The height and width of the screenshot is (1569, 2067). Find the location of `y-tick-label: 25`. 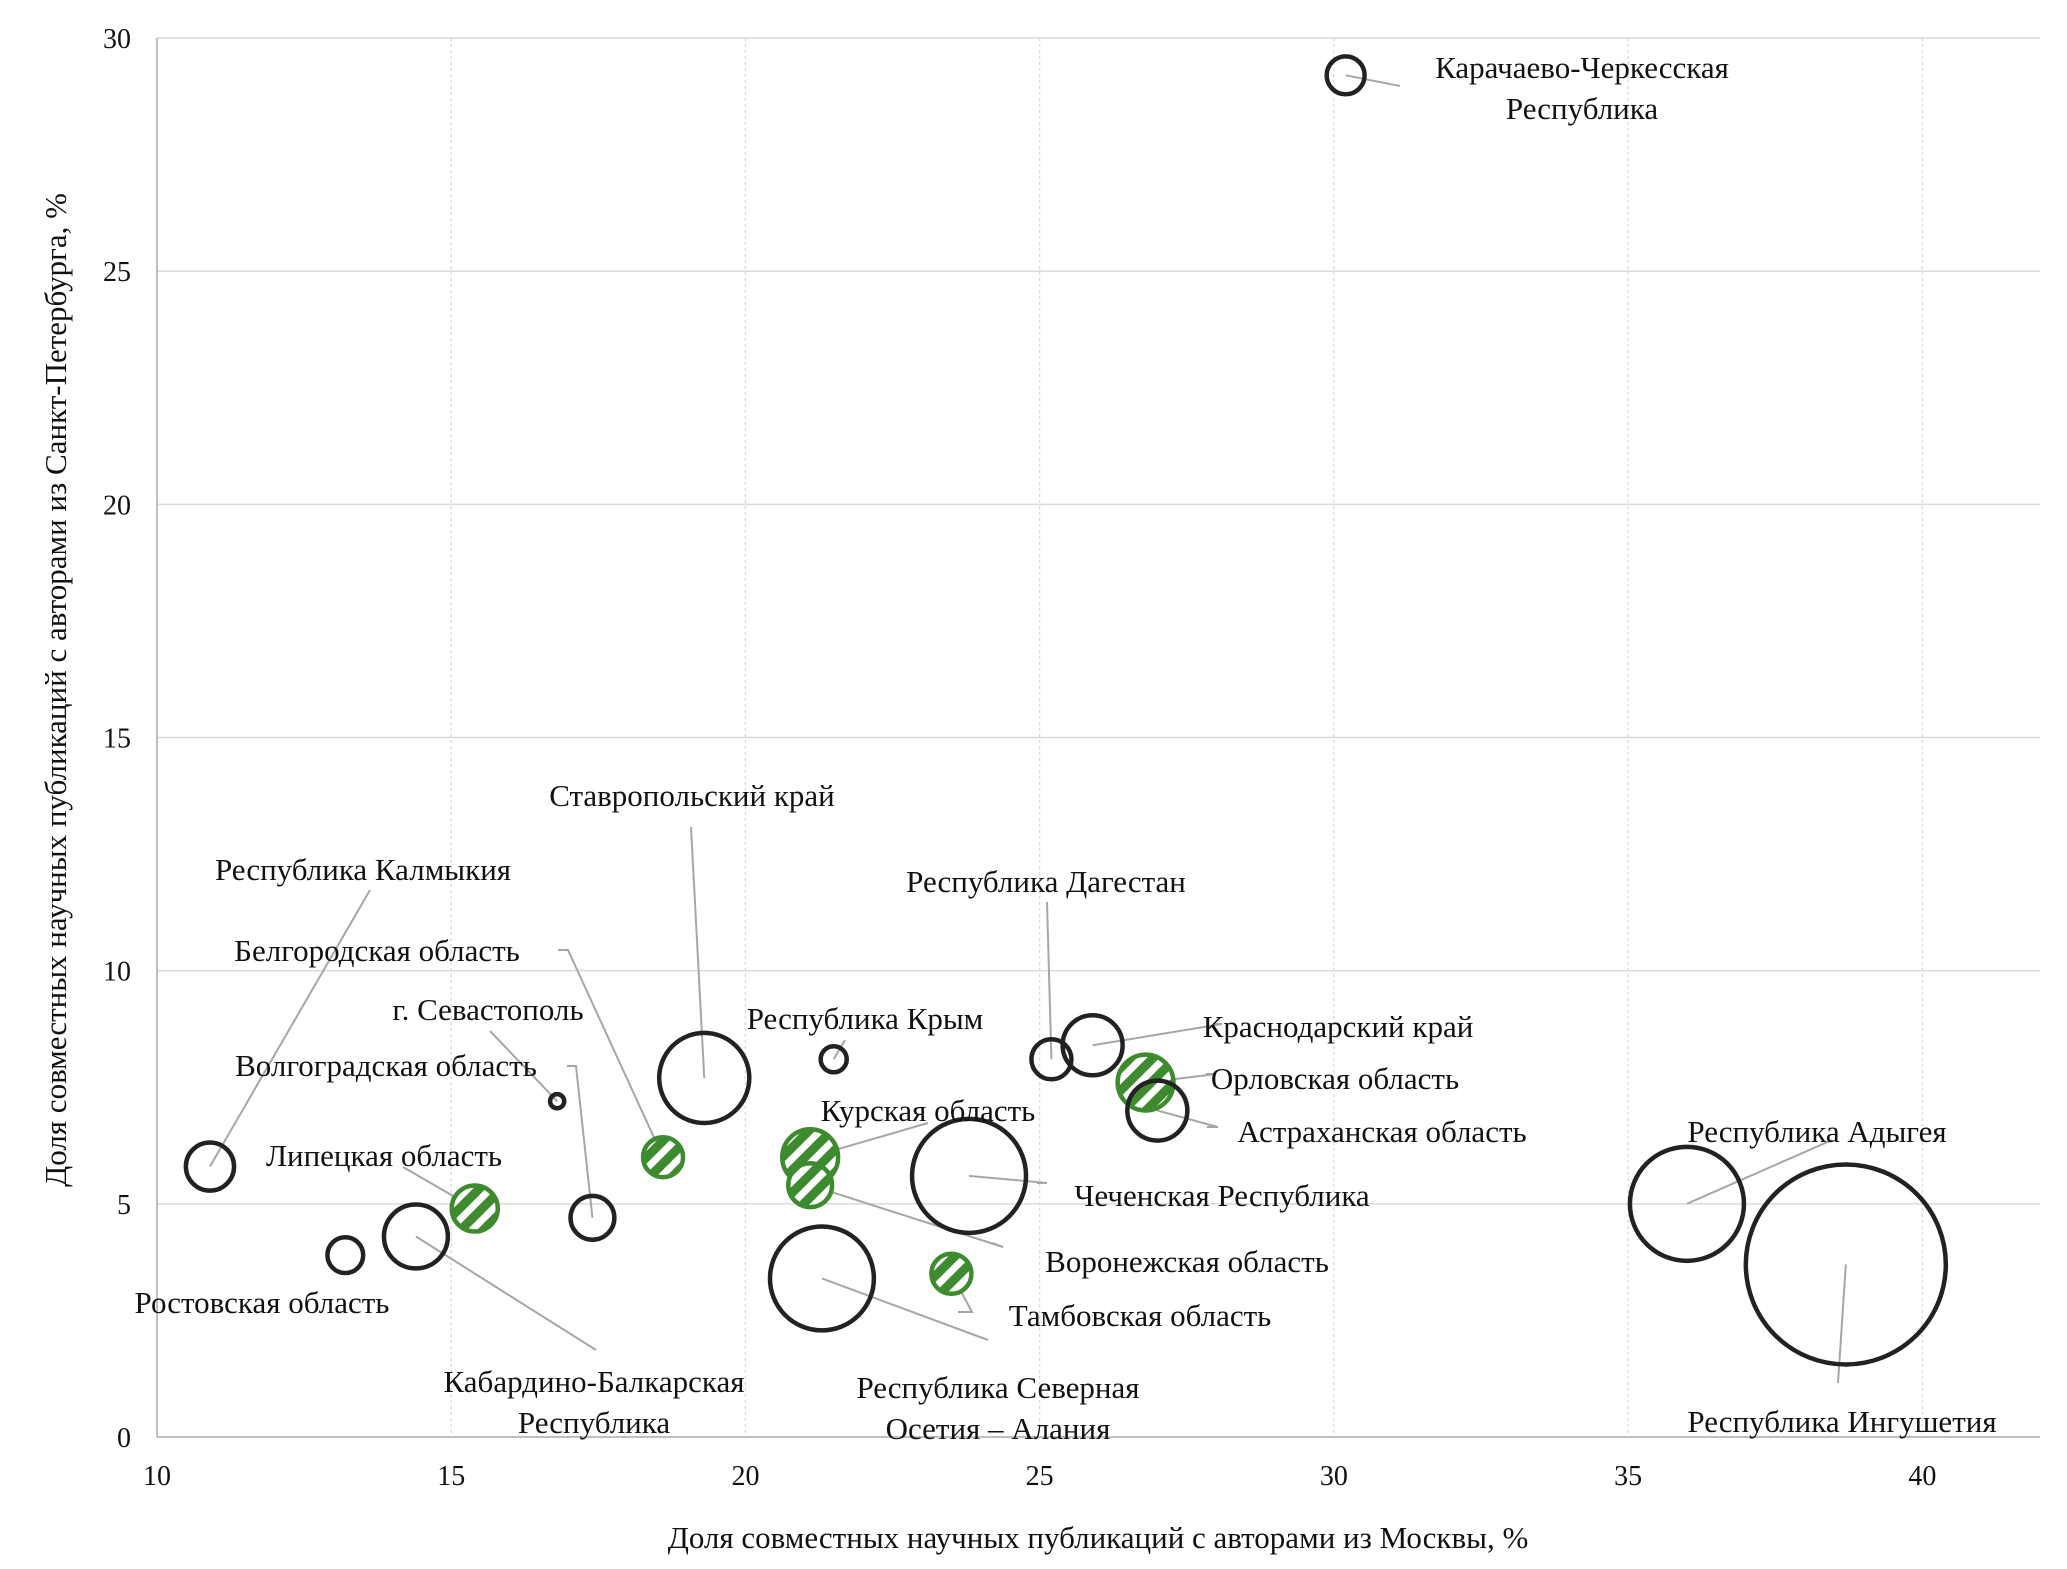

y-tick-label: 25 is located at coordinates (117, 272).